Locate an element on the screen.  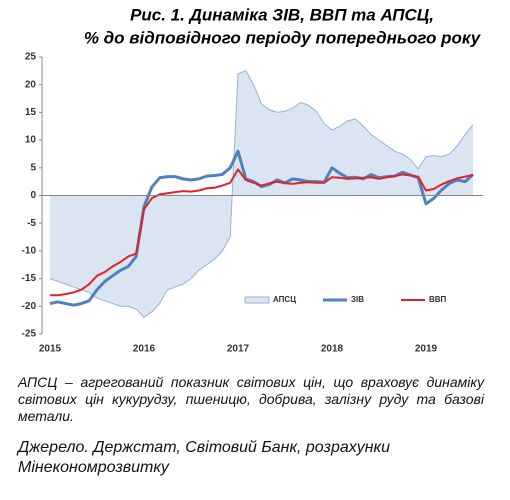
x-tick-label: 2019 is located at coordinates (426, 349).